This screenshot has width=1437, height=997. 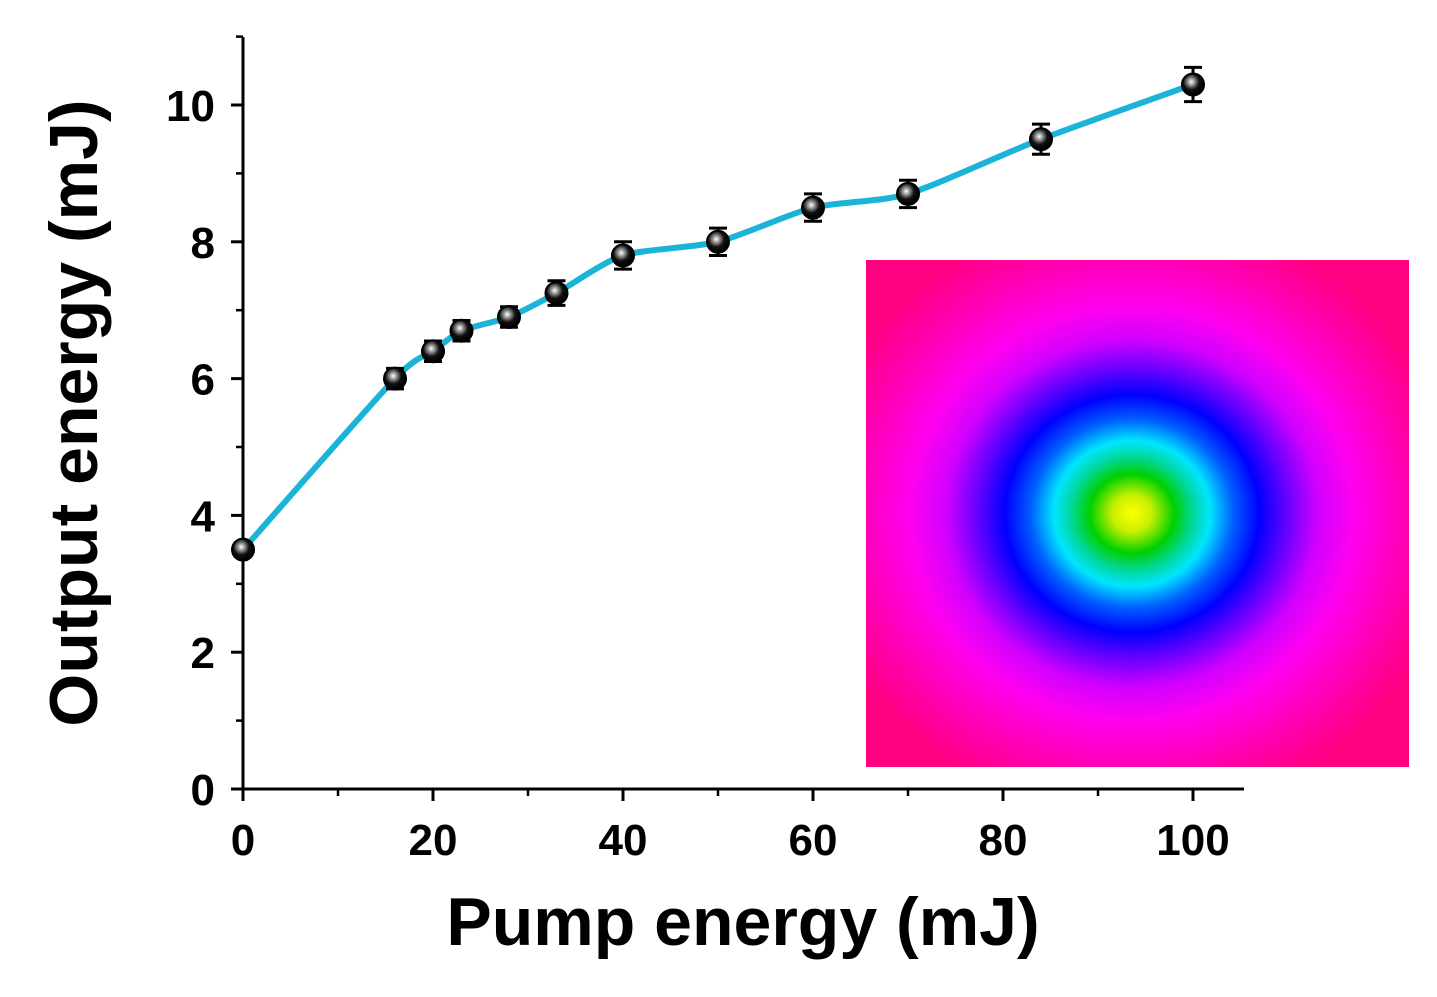 I want to click on x-axis-title: Pump energy (mJ), so click(x=742, y=922).